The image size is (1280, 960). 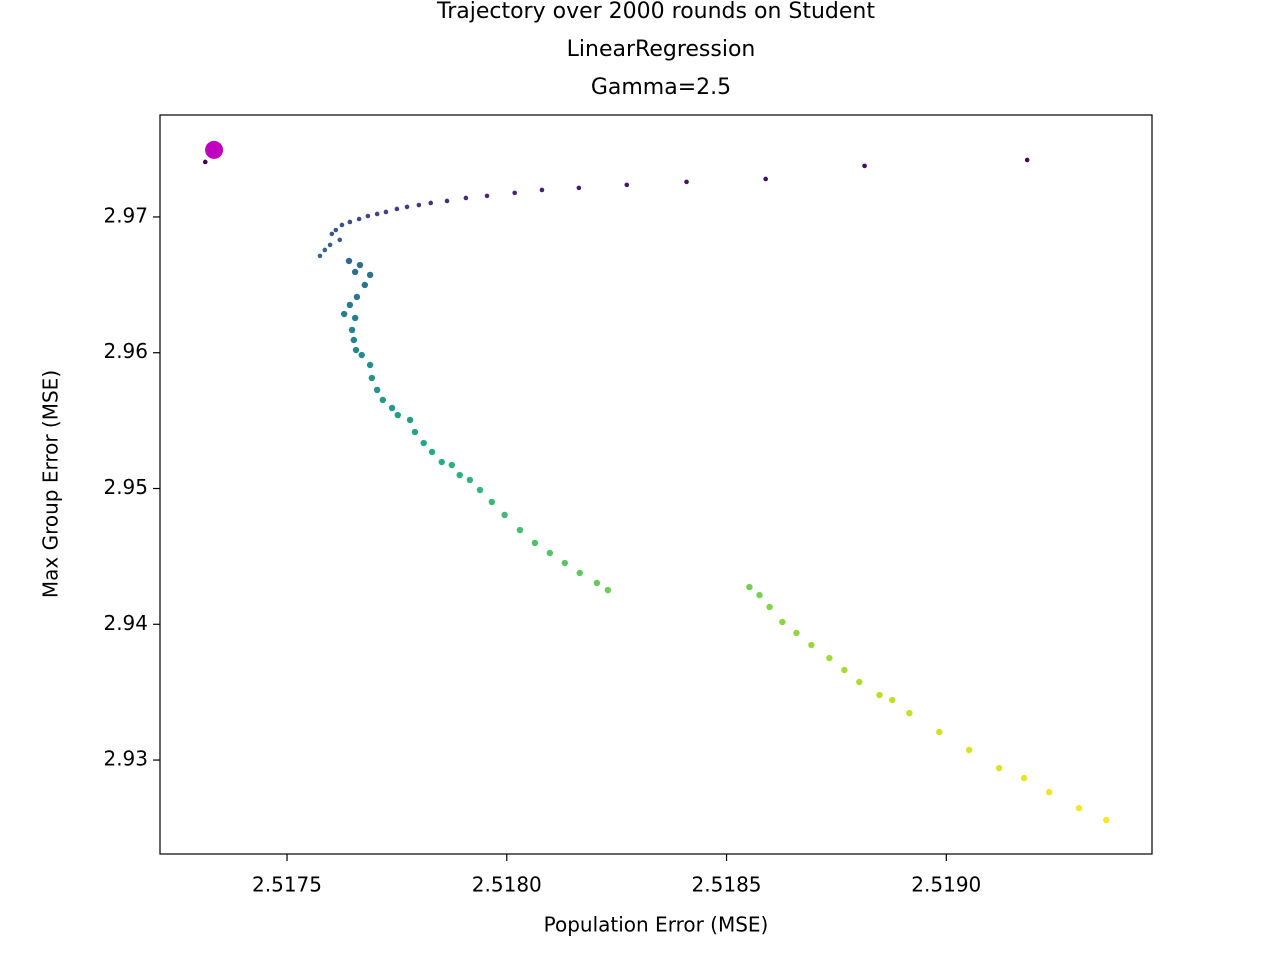 What do you see at coordinates (661, 87) in the screenshot?
I see `chart-title: Gamma=2.5` at bounding box center [661, 87].